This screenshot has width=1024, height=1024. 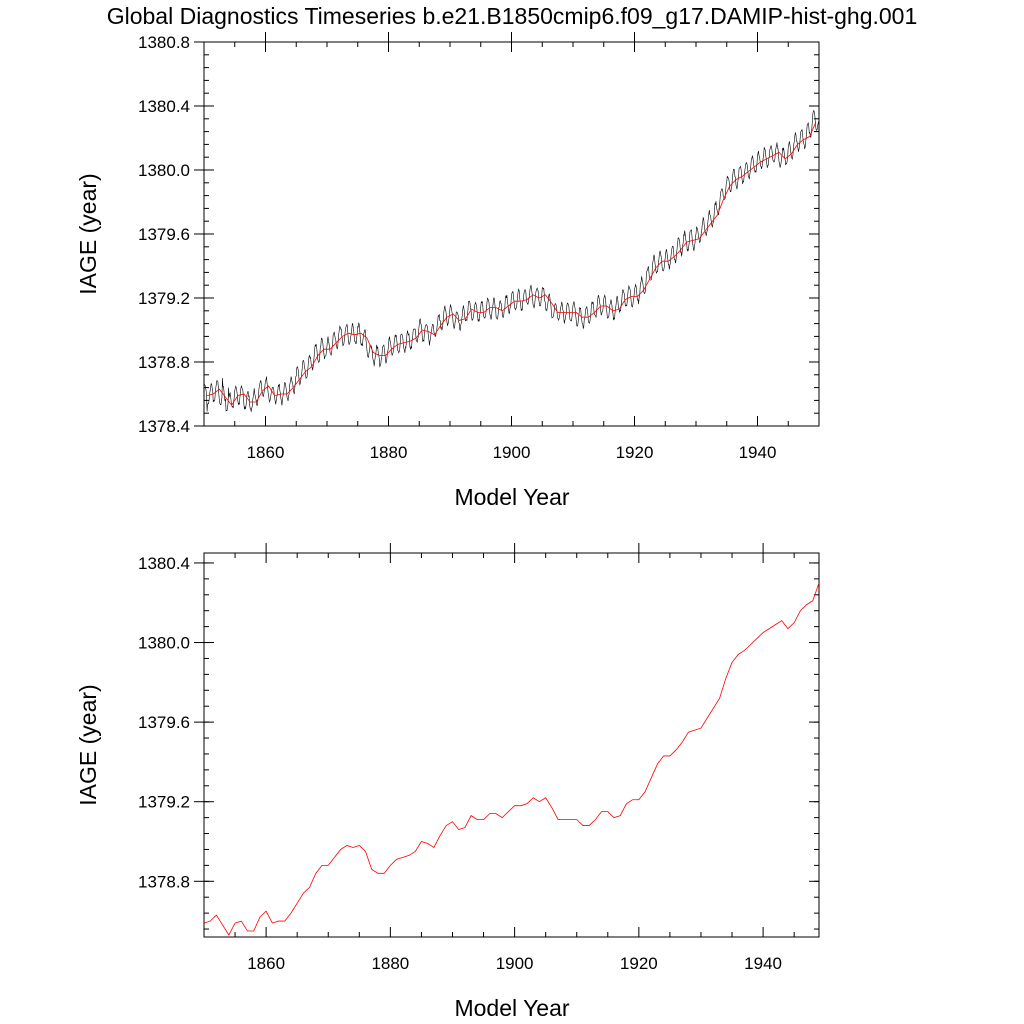 What do you see at coordinates (164, 42) in the screenshot?
I see `y-tick-label: 1380.8` at bounding box center [164, 42].